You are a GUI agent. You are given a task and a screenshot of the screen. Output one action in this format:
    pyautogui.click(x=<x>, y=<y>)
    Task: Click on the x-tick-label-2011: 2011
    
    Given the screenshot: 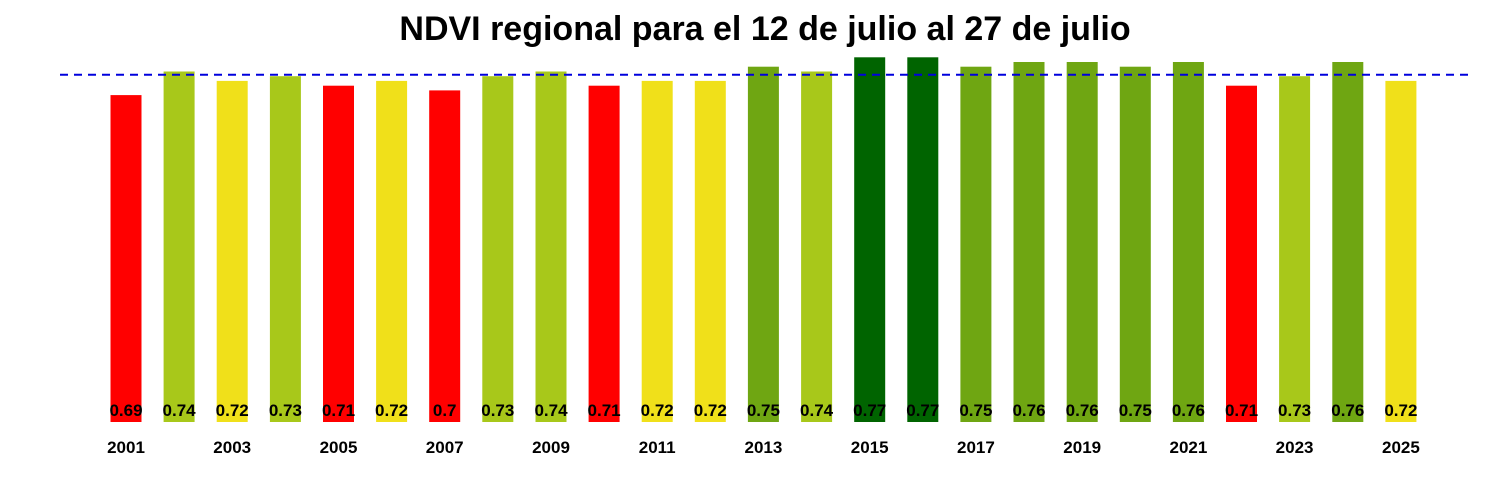 What is the action you would take?
    pyautogui.click(x=657, y=447)
    